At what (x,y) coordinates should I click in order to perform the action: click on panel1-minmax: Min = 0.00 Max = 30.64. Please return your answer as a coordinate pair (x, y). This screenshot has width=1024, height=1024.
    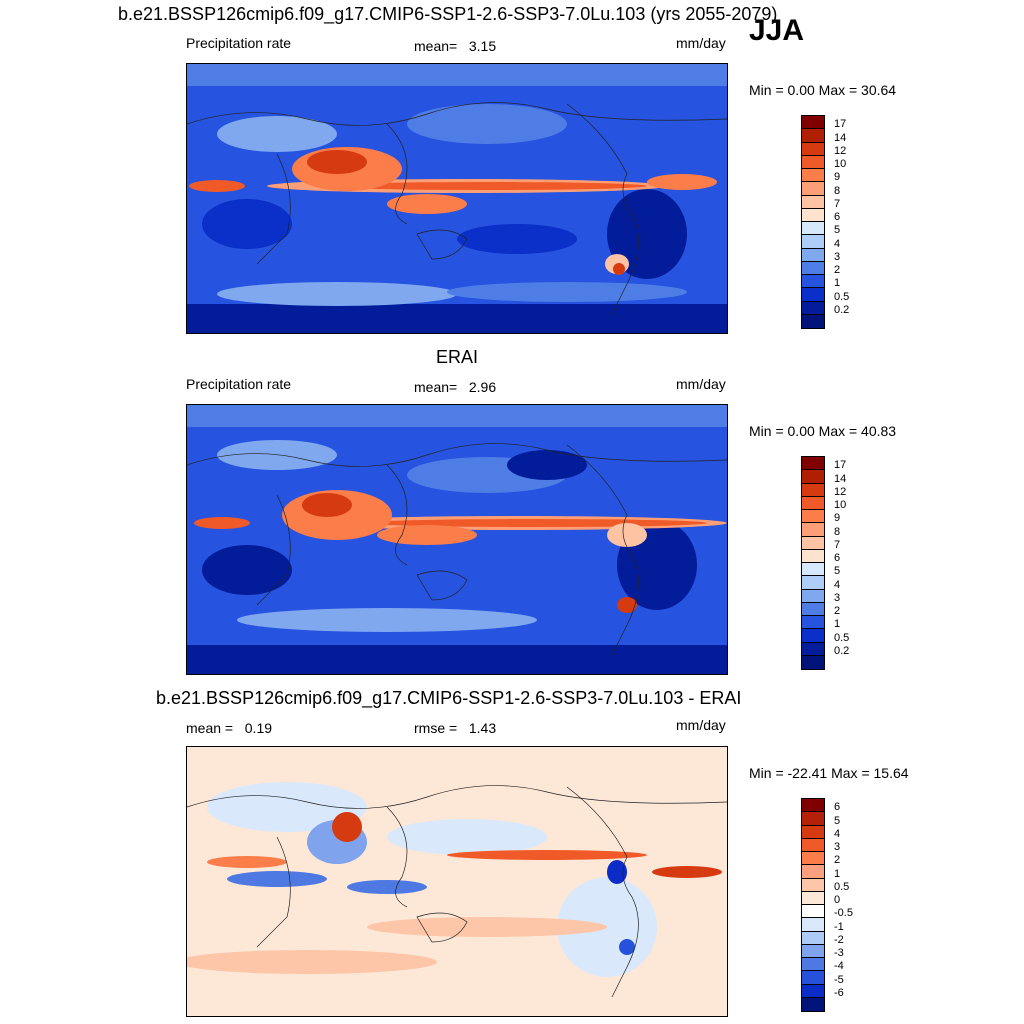
    Looking at the image, I should click on (823, 90).